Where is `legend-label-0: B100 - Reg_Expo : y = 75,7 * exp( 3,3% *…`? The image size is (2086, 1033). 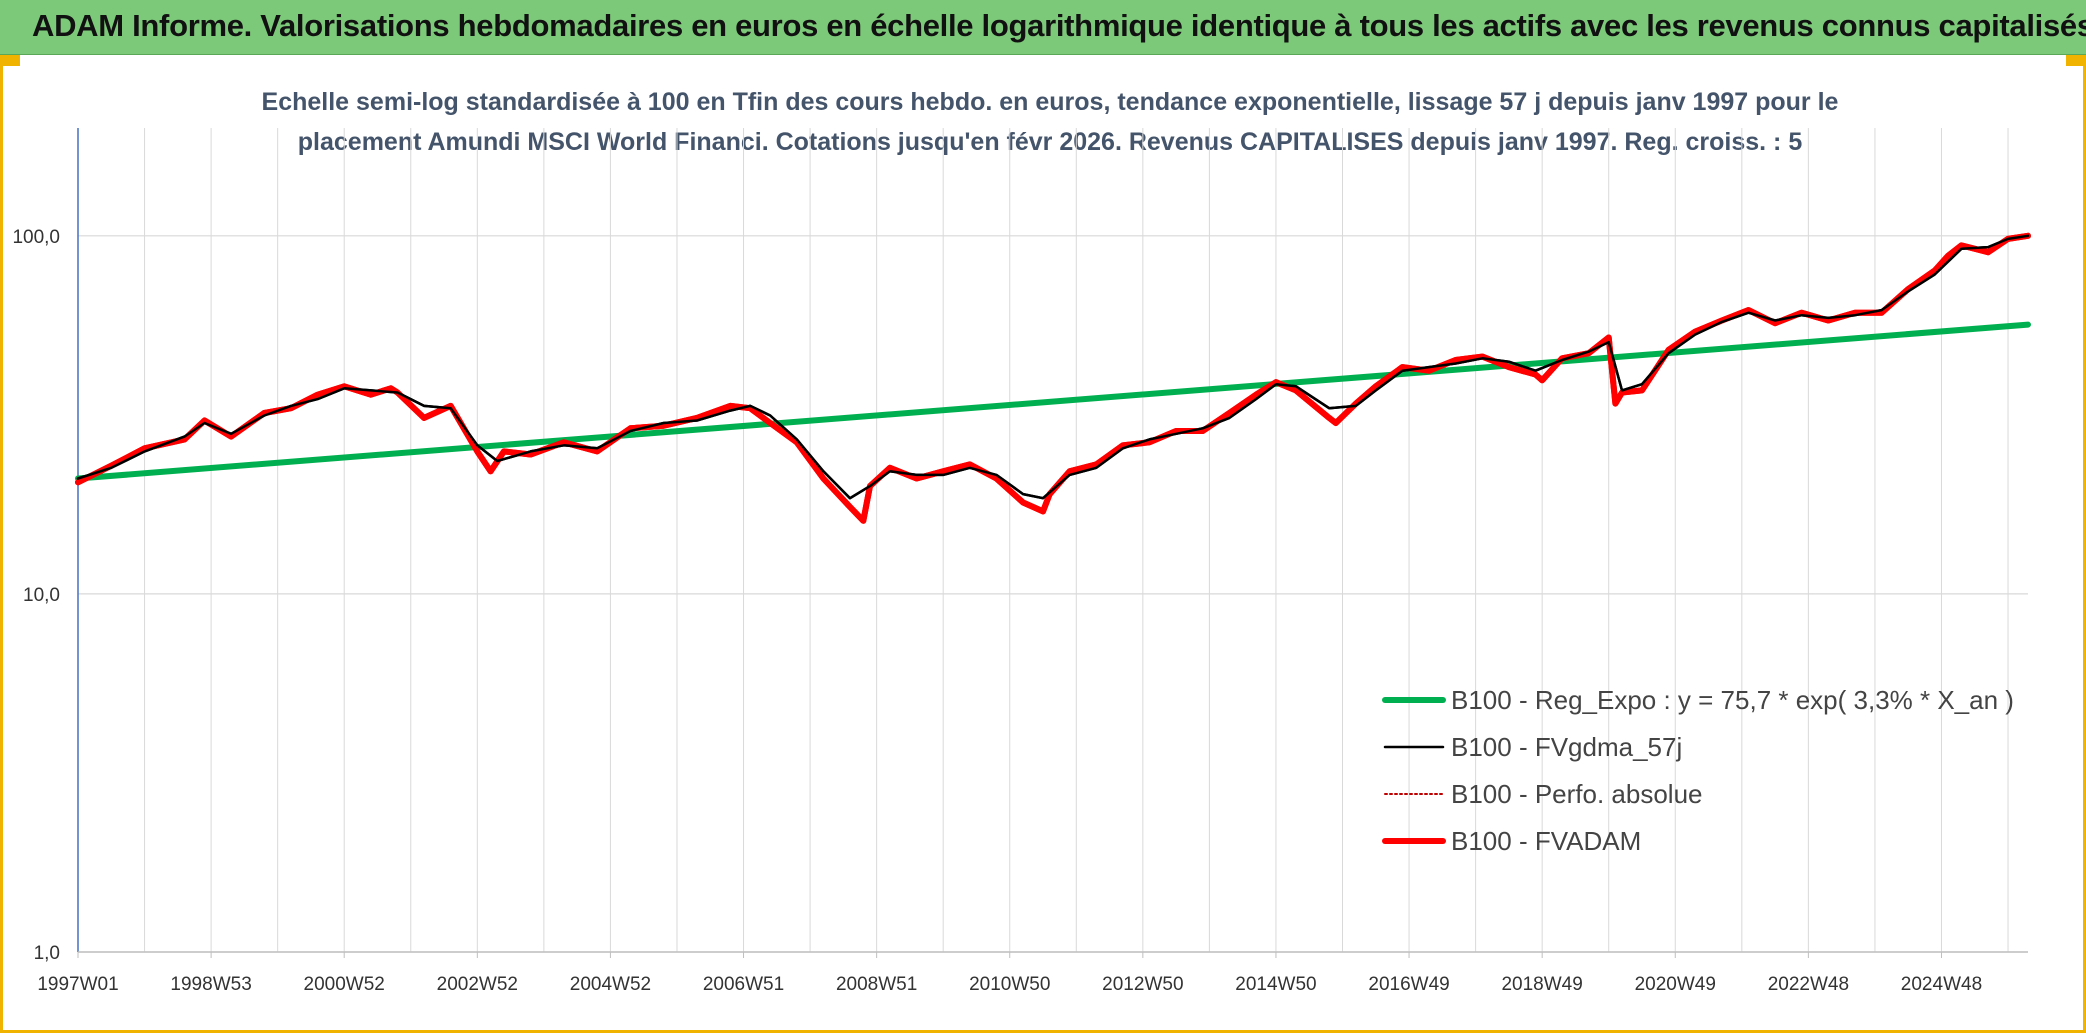
legend-label-0: B100 - Reg_Expo : y = 75,7 * exp( 3,3% *… is located at coordinates (1732, 700).